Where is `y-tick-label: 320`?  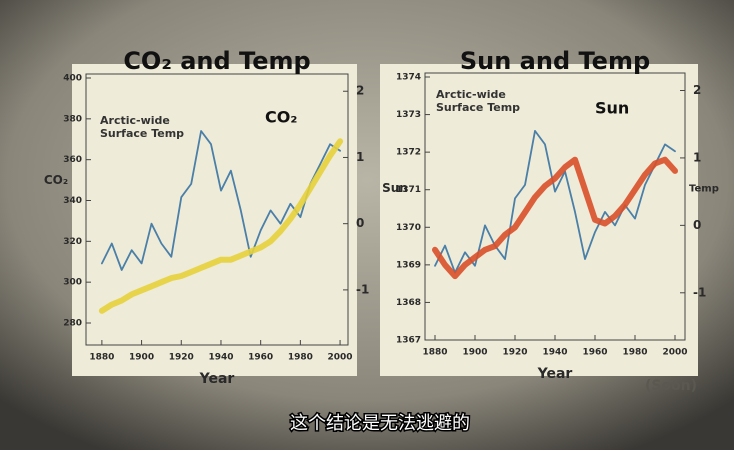 y-tick-label: 320 is located at coordinates (72, 242).